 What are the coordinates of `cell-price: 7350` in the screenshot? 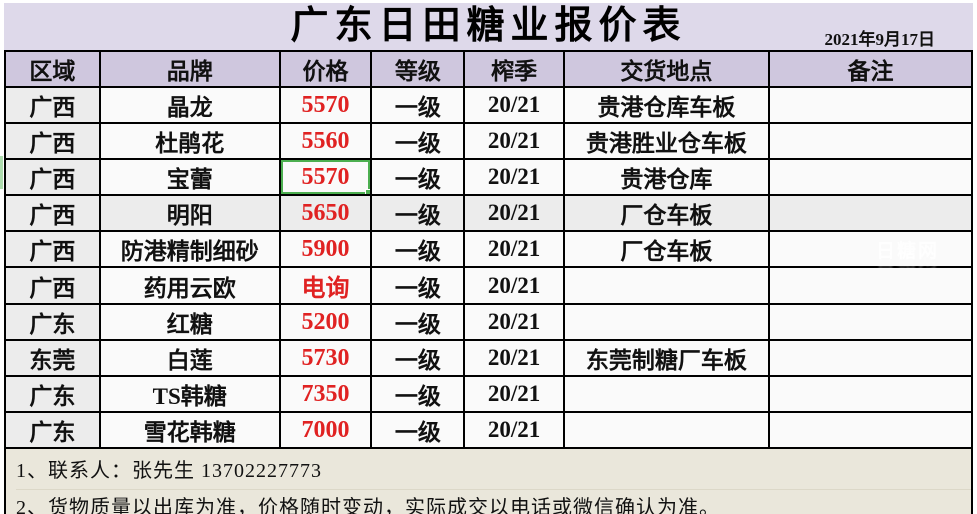 It's located at (325, 394).